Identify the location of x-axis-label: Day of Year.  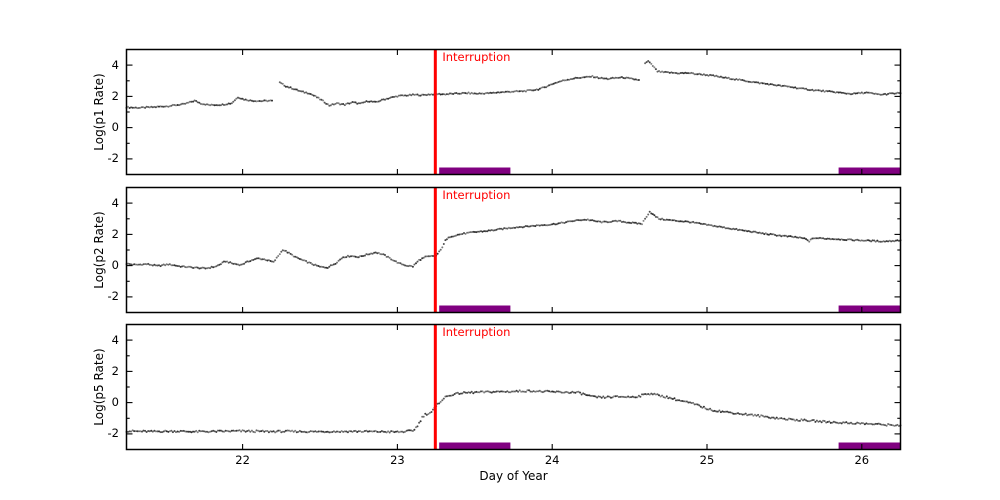
(513, 476).